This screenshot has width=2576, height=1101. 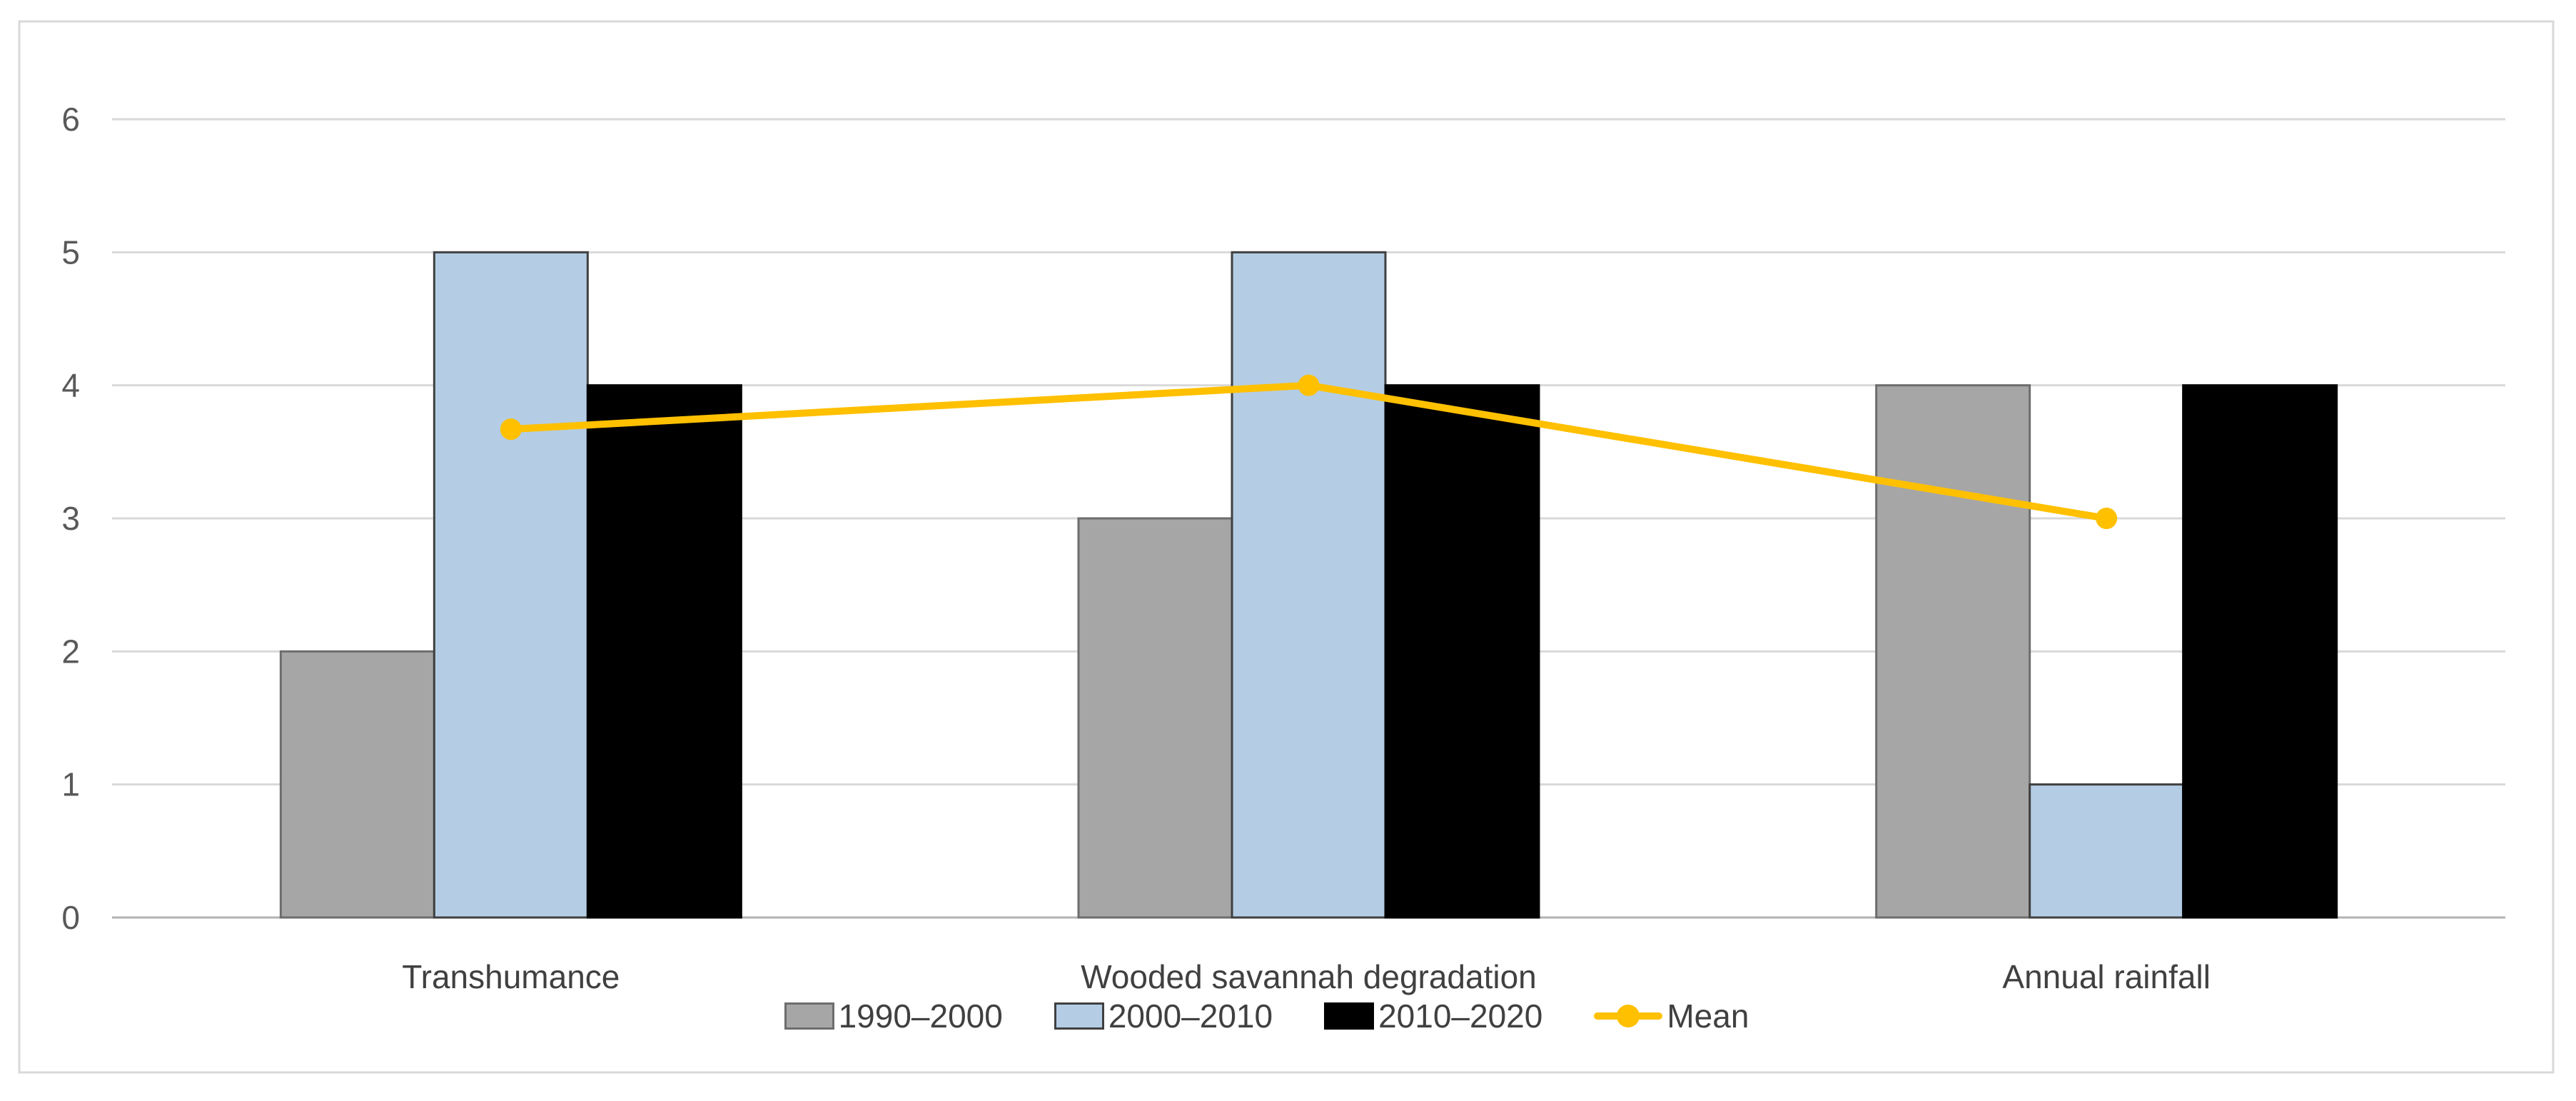 I want to click on bar-series1-cat3, so click(x=1953, y=652).